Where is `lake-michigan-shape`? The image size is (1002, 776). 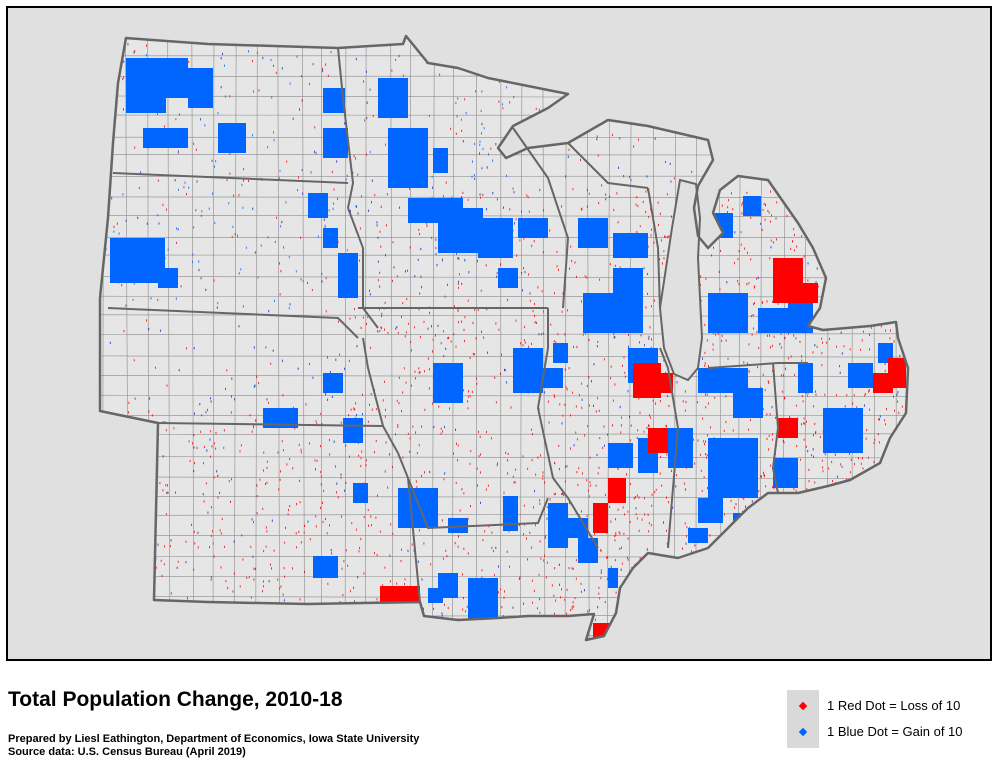 lake-michigan-shape is located at coordinates (681, 280).